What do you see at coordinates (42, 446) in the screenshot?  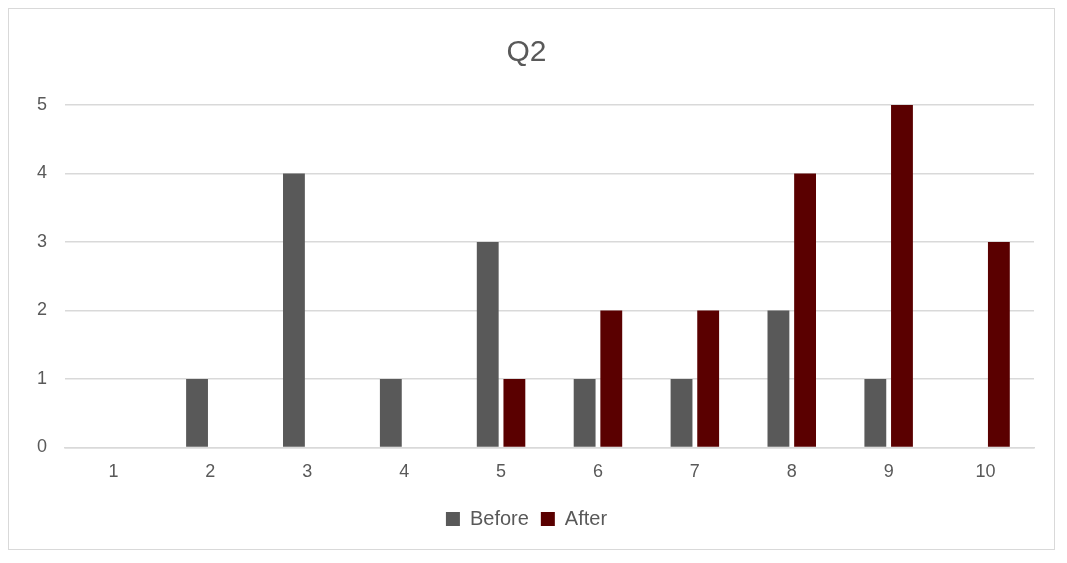 I see `y-tick-label: 0` at bounding box center [42, 446].